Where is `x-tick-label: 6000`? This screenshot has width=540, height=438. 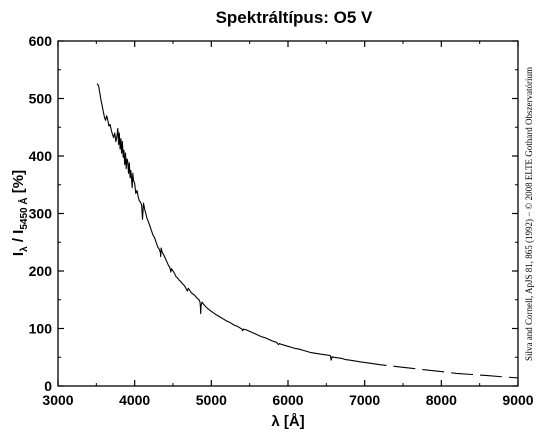 x-tick-label: 6000 is located at coordinates (287, 400).